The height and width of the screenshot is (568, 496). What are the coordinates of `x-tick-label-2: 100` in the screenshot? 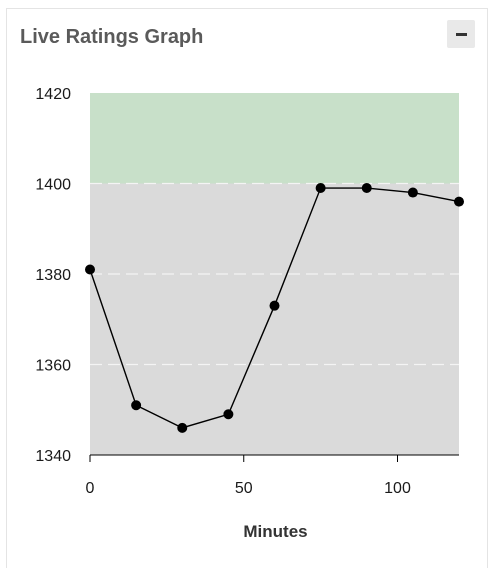 It's located at (397, 488).